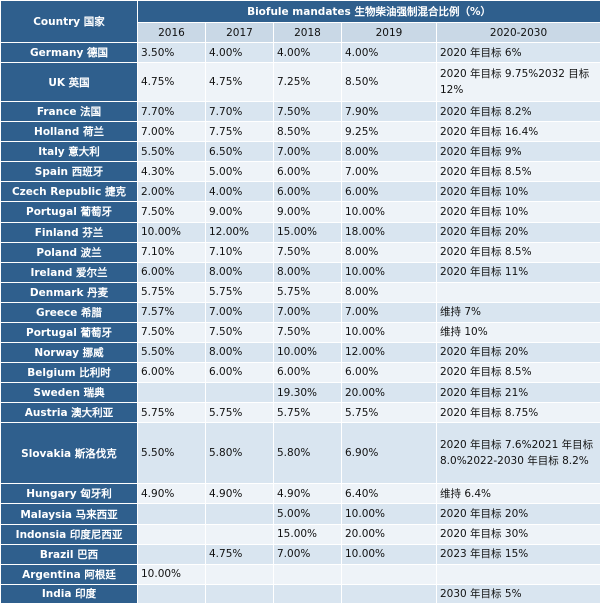 This screenshot has width=600, height=604. What do you see at coordinates (517, 132) in the screenshot?
I see `target-cell: 2020 年目标 16.4%` at bounding box center [517, 132].